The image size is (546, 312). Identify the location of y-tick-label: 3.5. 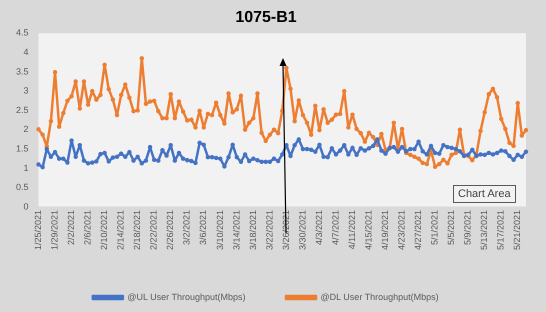
(22, 71).